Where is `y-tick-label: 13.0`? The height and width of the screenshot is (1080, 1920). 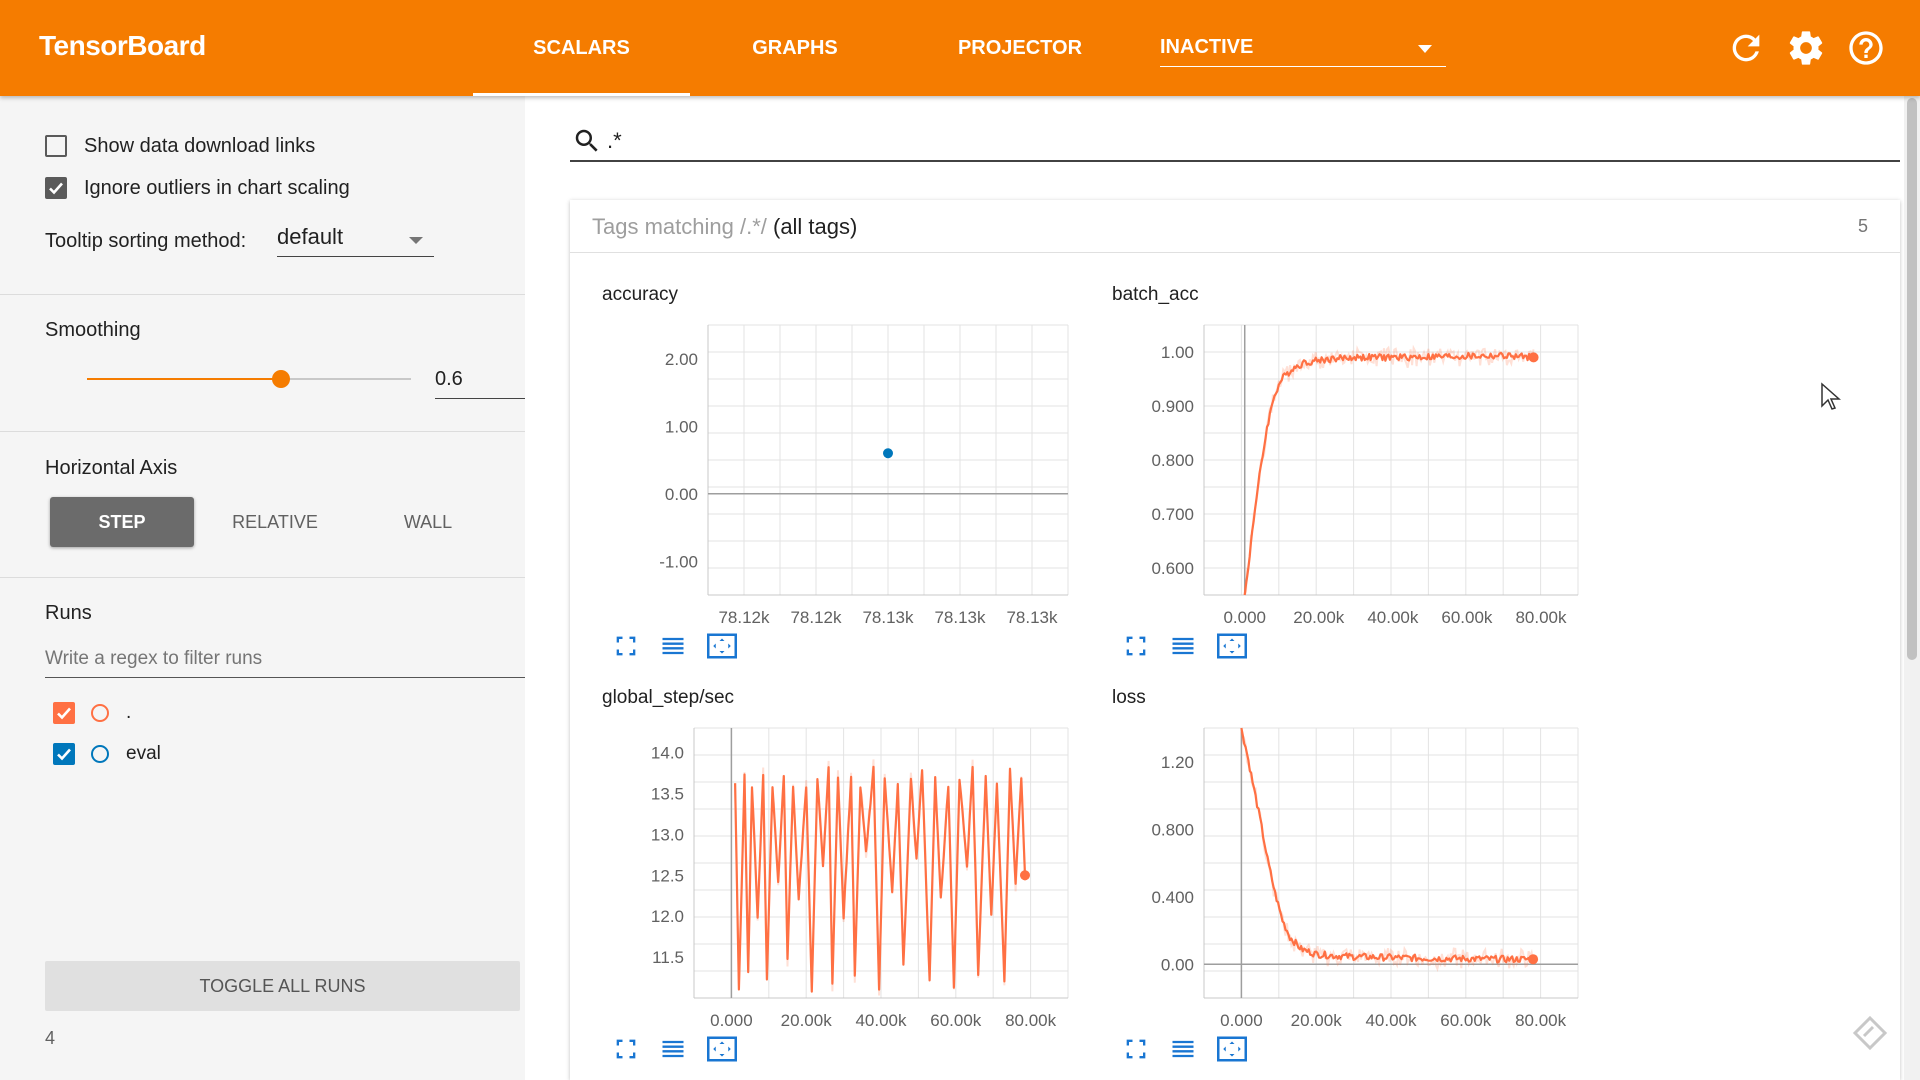
y-tick-label: 13.0 is located at coordinates (667, 834).